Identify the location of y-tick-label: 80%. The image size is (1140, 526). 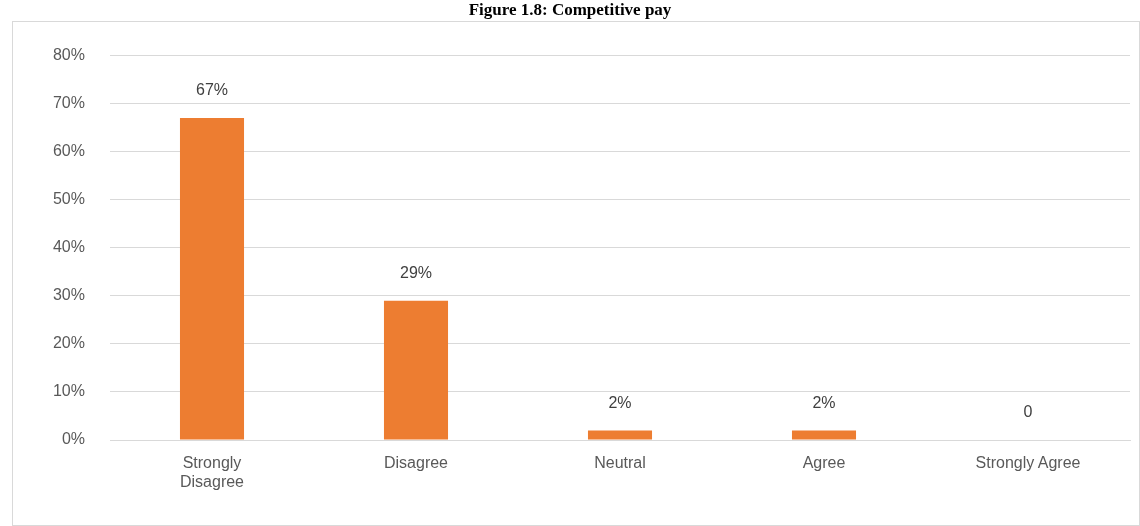
(68, 55).